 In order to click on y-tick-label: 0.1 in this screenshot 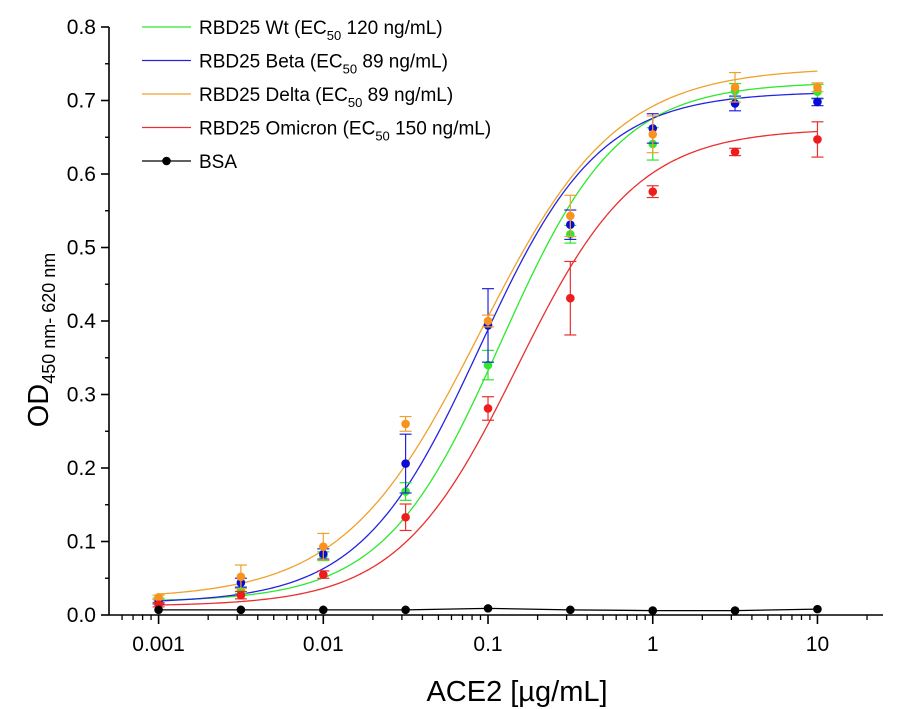, I will do `click(81, 542)`.